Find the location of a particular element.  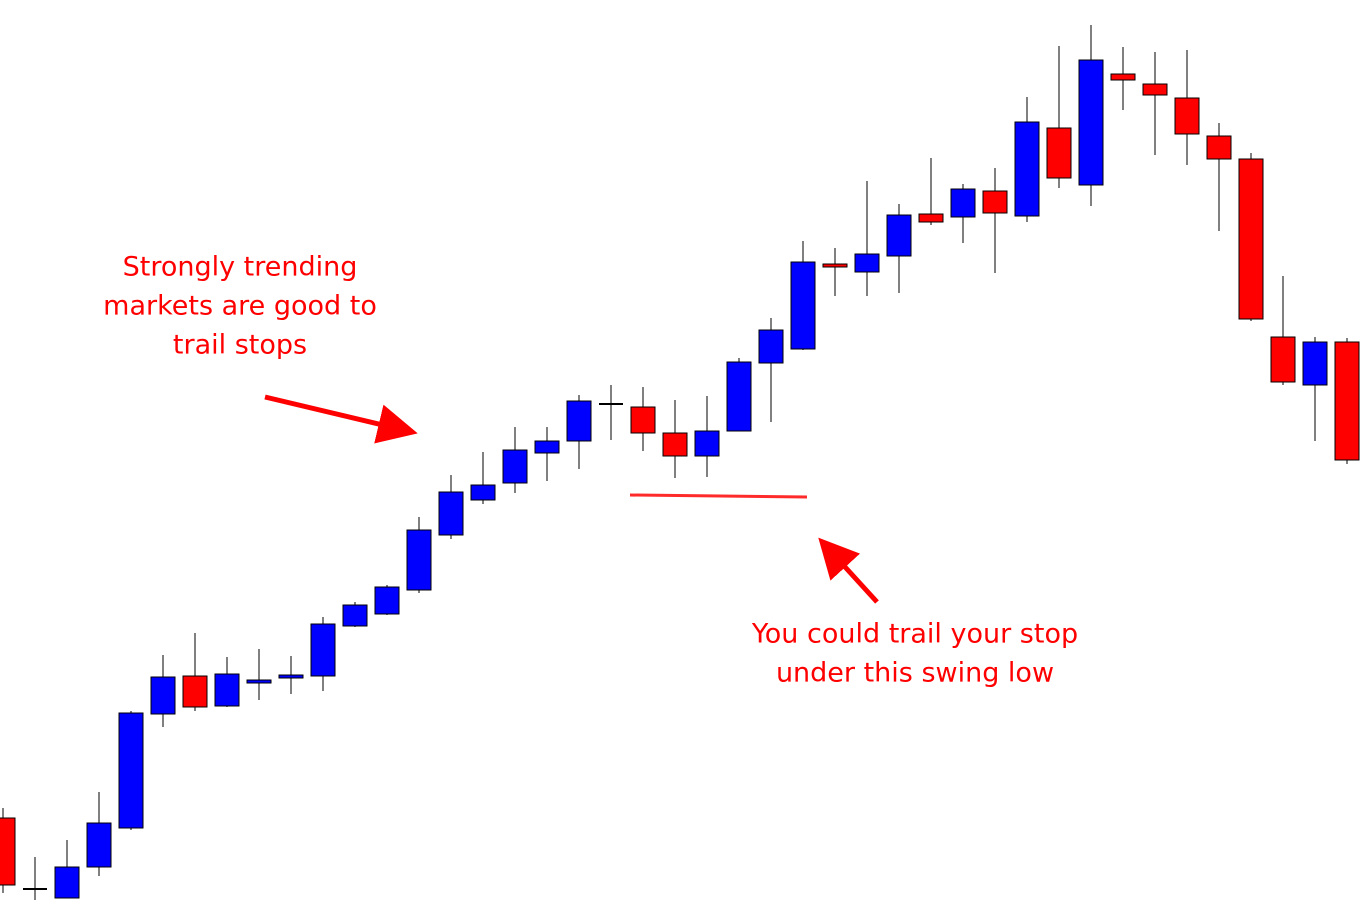

swing-low-line is located at coordinates (718, 496).